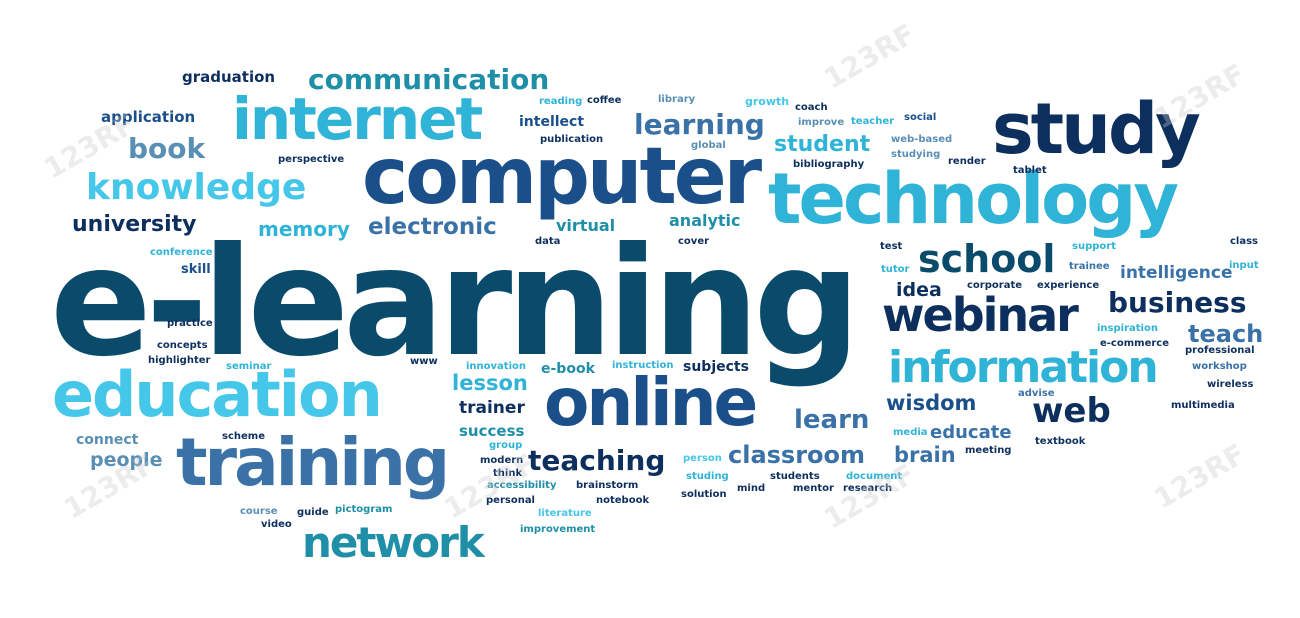  What do you see at coordinates (821, 122) in the screenshot?
I see `word-improve: improve` at bounding box center [821, 122].